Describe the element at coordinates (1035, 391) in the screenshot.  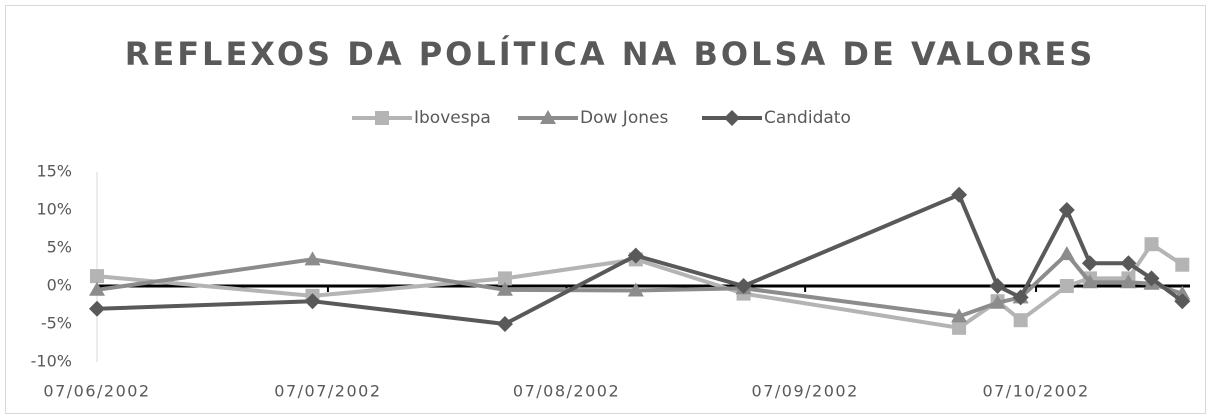
I see `x-tick-label: 07/10/2002` at that location.